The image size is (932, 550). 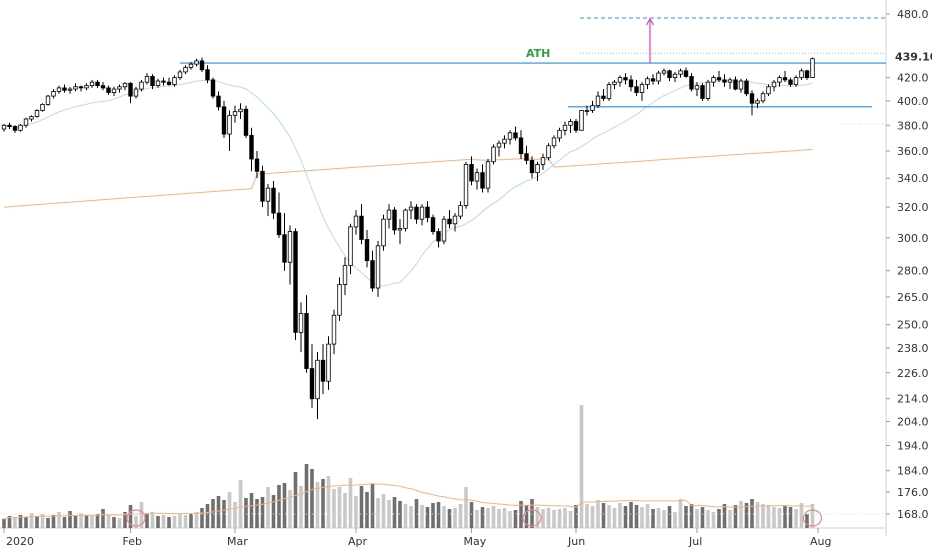 What do you see at coordinates (913, 297) in the screenshot?
I see `y-tick-label: 265.0` at bounding box center [913, 297].